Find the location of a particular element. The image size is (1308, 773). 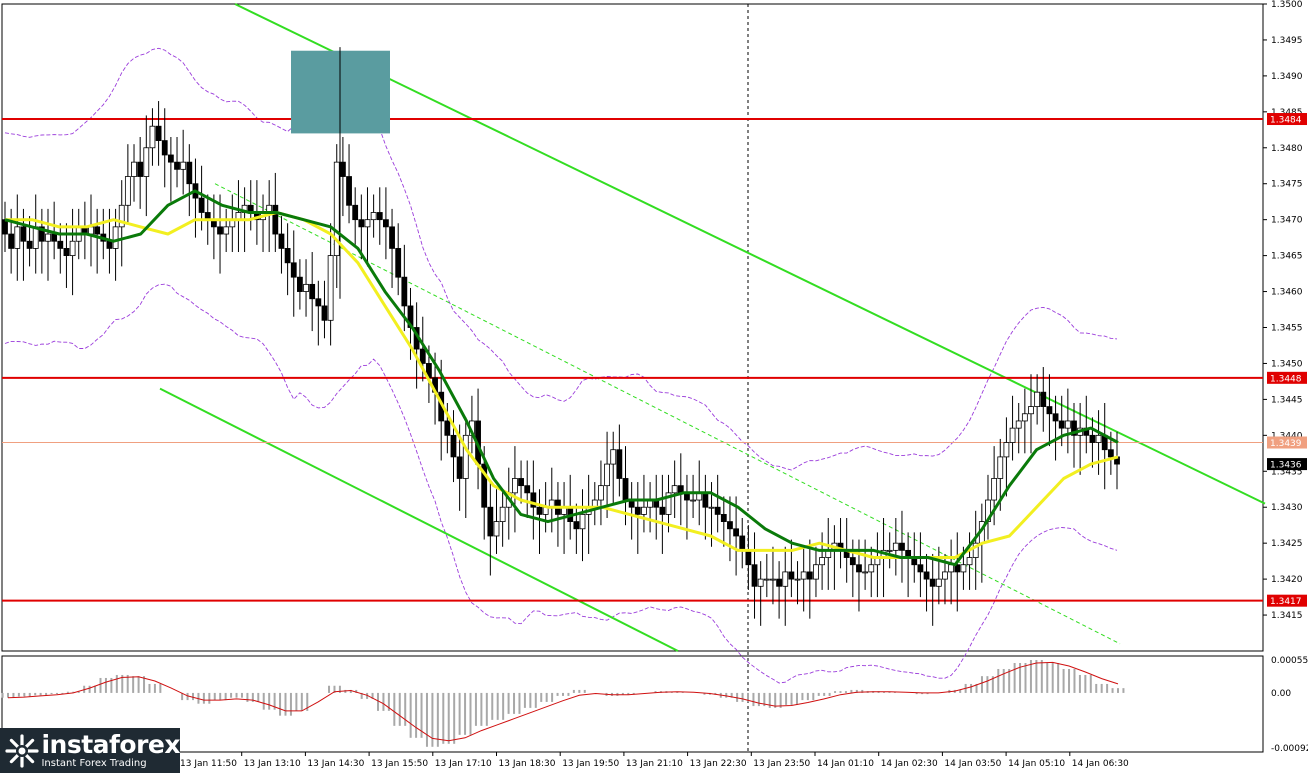

level-tag-1: 1.3448 is located at coordinates (1286, 379).